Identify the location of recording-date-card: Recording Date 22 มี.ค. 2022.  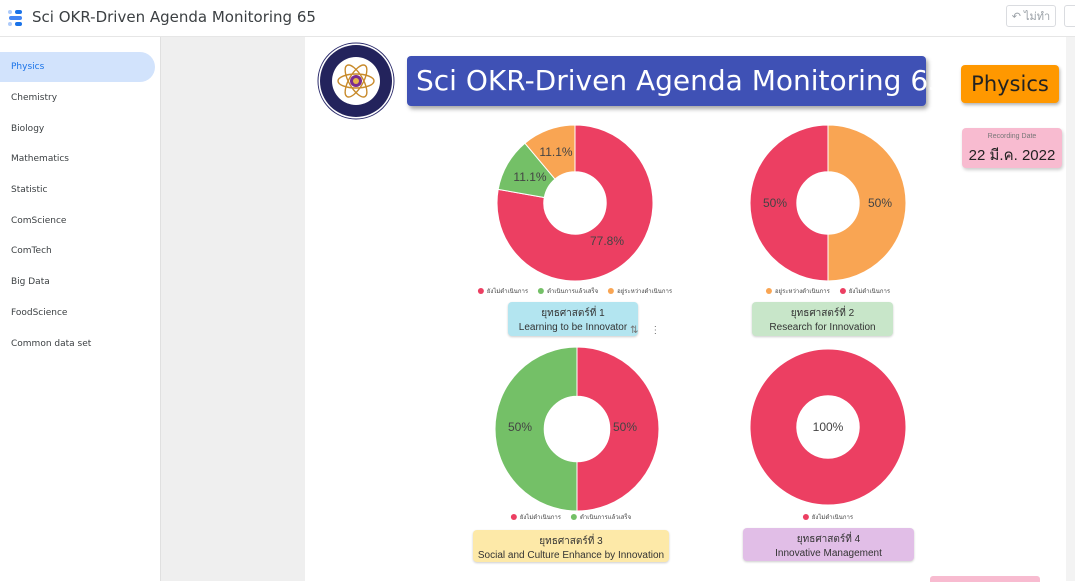
(1012, 148).